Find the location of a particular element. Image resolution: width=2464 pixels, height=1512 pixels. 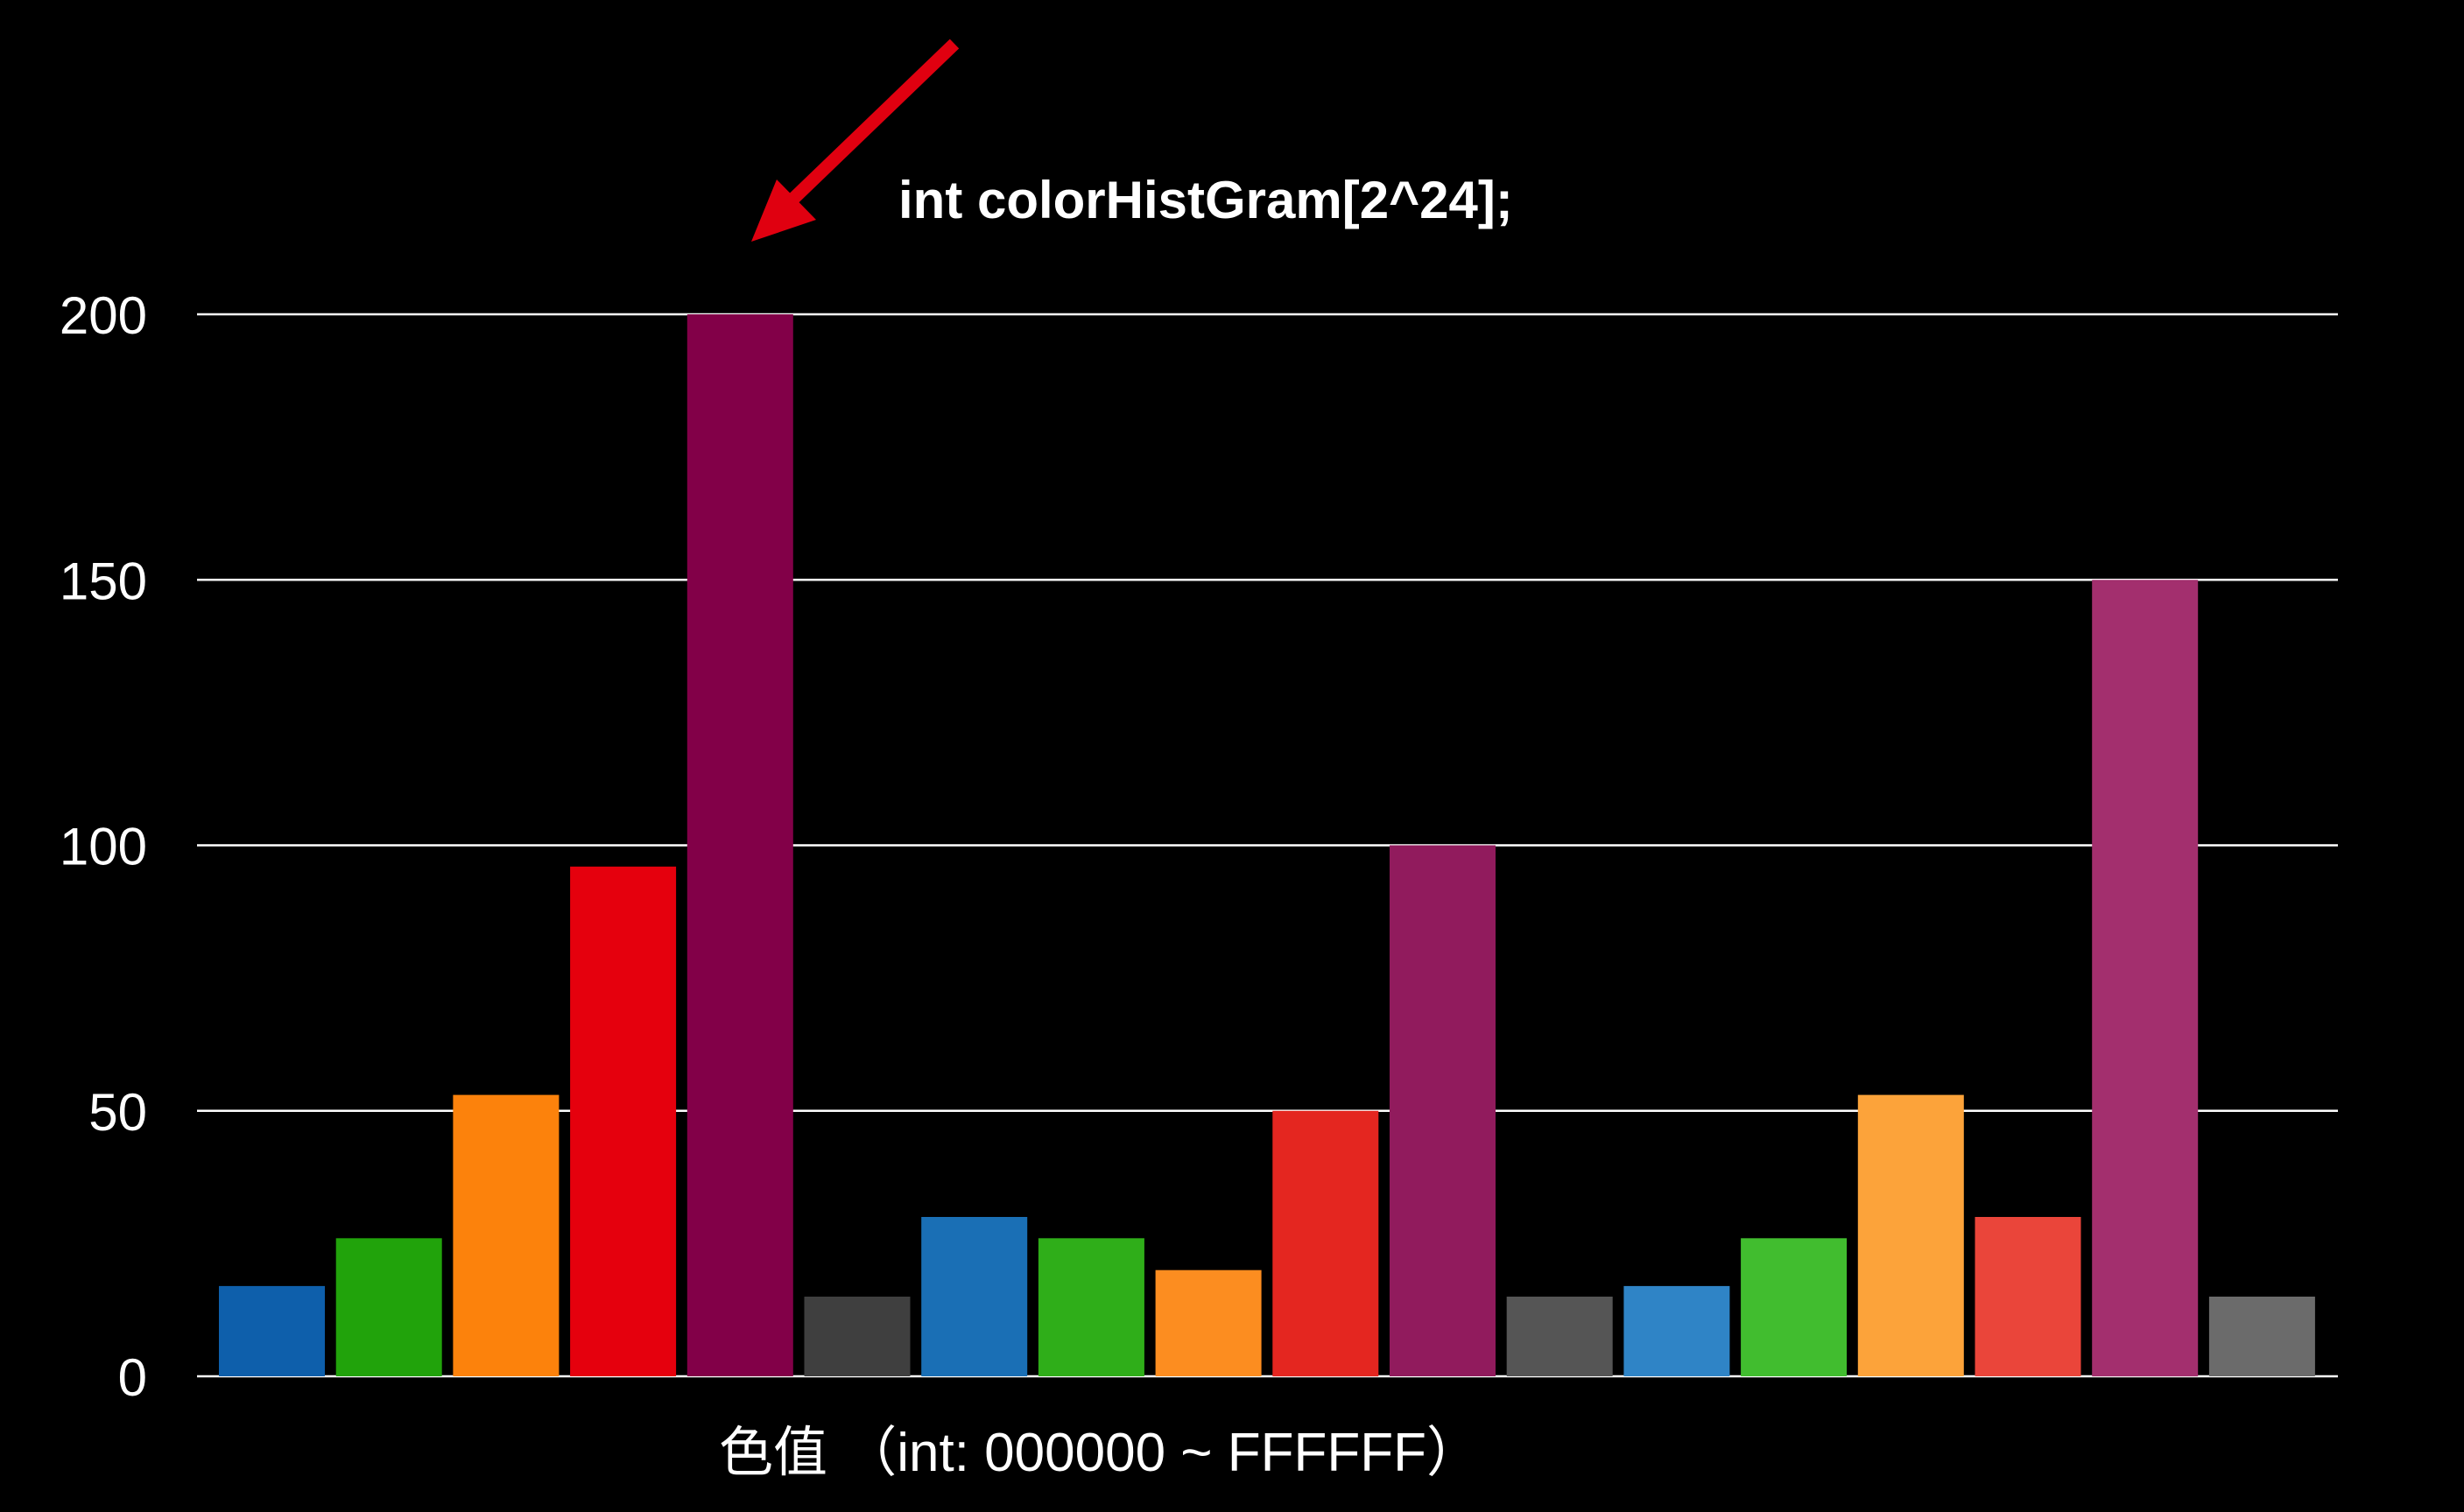

y-tick-label: 150 is located at coordinates (103, 581).